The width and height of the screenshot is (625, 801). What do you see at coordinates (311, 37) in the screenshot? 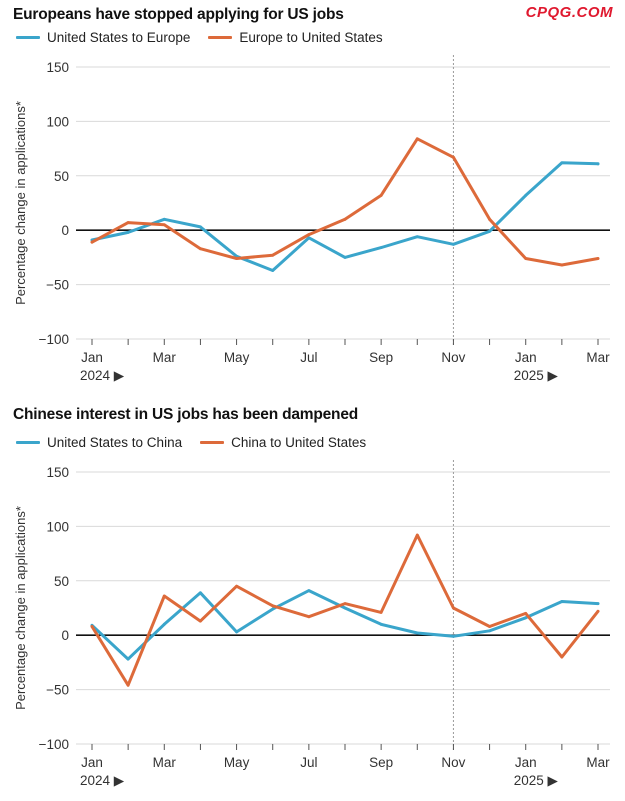
I see `legend-label-europe-to-us: Europe to United States` at bounding box center [311, 37].